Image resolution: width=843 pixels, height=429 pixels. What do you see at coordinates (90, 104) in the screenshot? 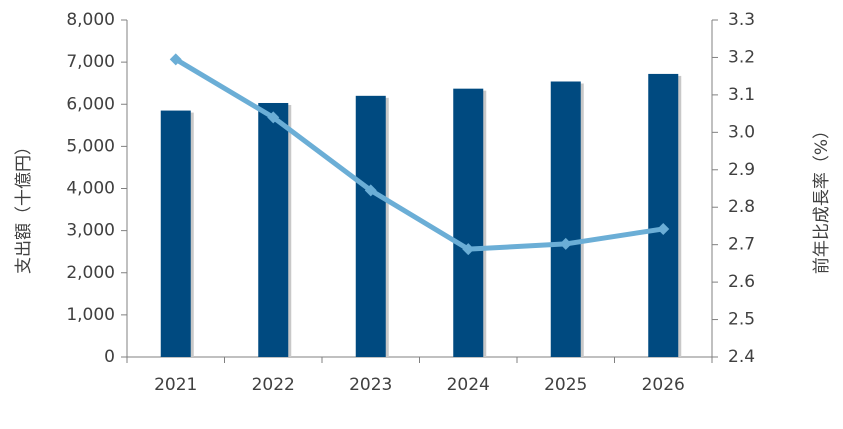
I see `y-tick-label: 6,000` at bounding box center [90, 104].